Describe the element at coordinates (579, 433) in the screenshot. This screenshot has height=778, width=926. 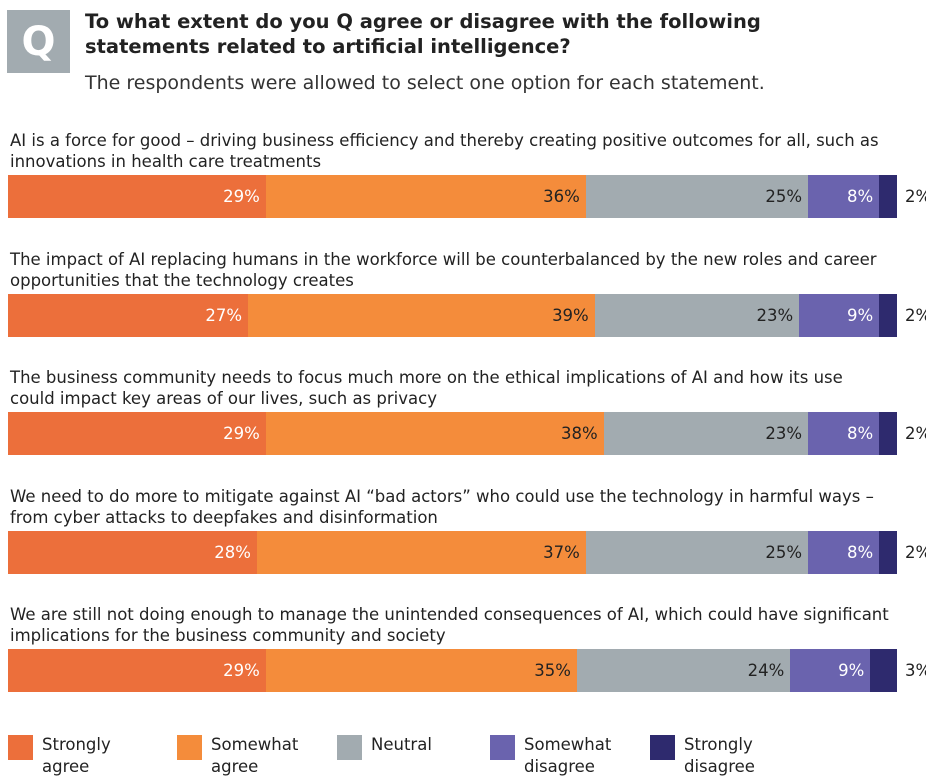
I see `value-label: 38%` at that location.